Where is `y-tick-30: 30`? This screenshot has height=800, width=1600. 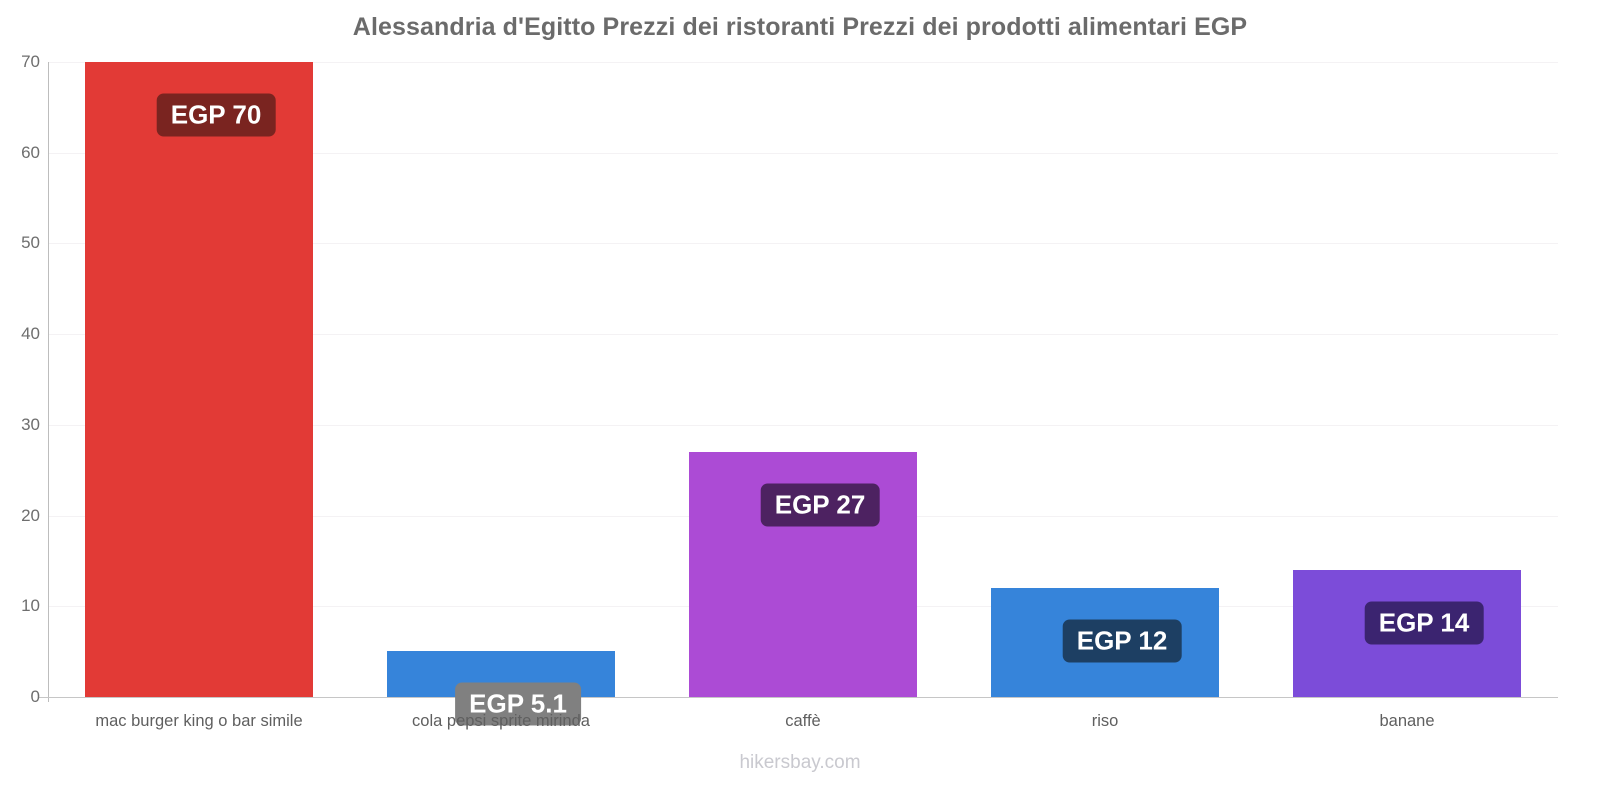
y-tick-30: 30 is located at coordinates (30, 424).